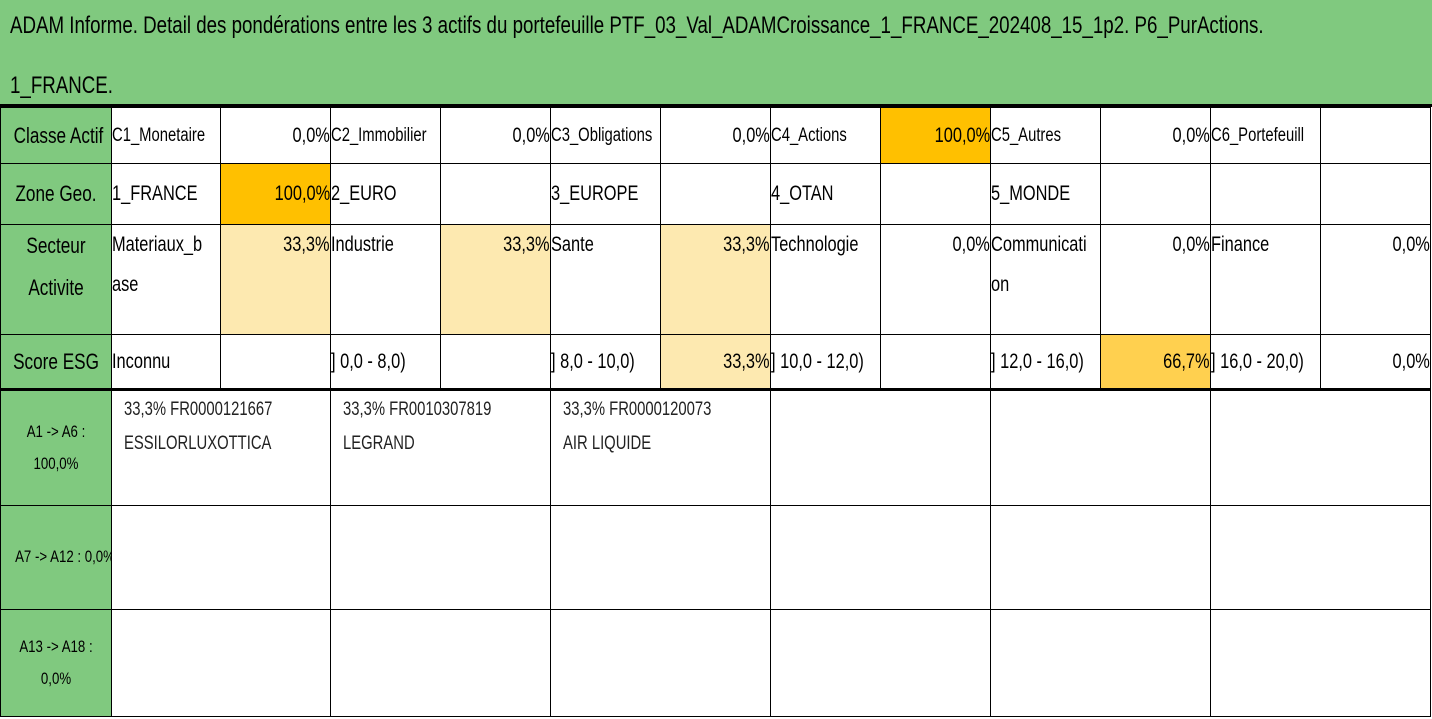 The width and height of the screenshot is (1432, 719). What do you see at coordinates (385, 194) in the screenshot?
I see `cell-name-zone-2: 2_EURO` at bounding box center [385, 194].